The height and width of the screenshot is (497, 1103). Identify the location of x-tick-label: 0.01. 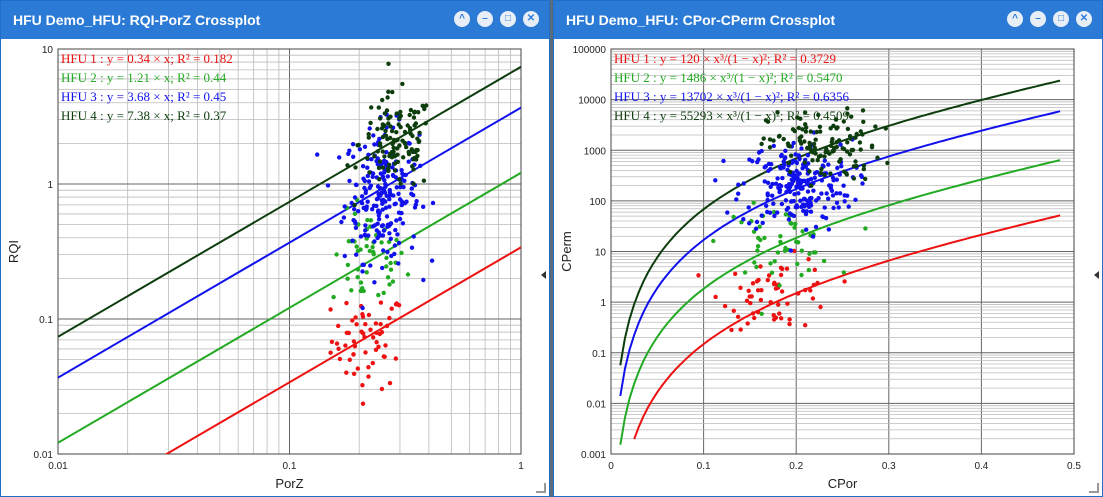
(58, 466).